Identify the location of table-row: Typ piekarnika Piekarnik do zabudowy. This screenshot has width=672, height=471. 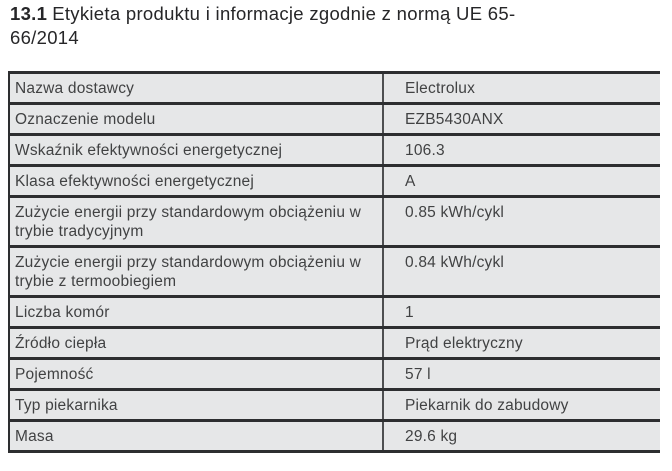
(335, 406).